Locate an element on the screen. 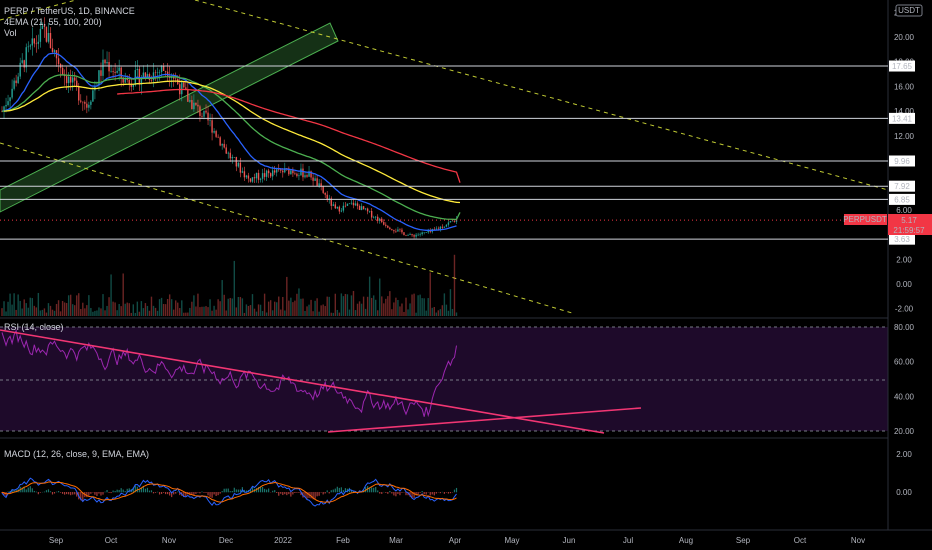  rsi-trendline-down is located at coordinates (302, 381).